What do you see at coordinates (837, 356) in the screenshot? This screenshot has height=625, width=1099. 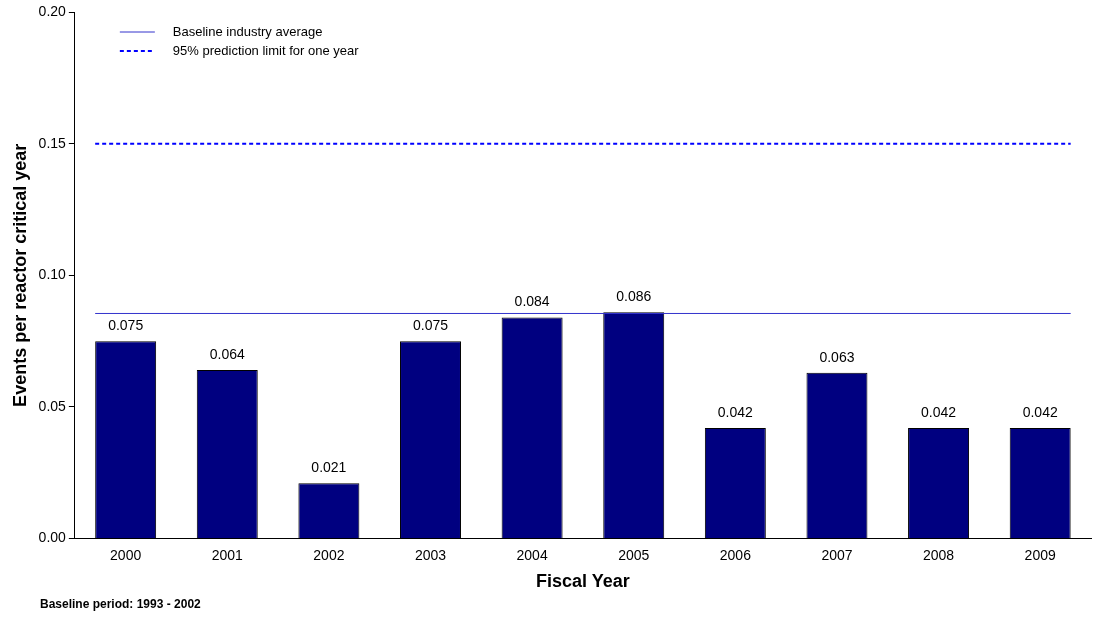 I see `data-label: 0.063` at bounding box center [837, 356].